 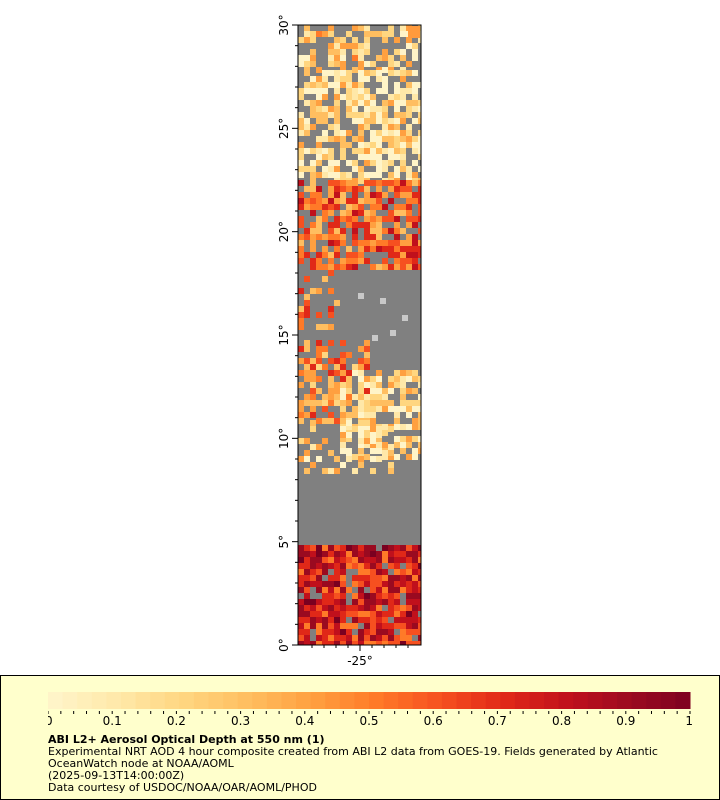 What do you see at coordinates (50, 721) in the screenshot?
I see `colorbar-tick-label: 0` at bounding box center [50, 721].